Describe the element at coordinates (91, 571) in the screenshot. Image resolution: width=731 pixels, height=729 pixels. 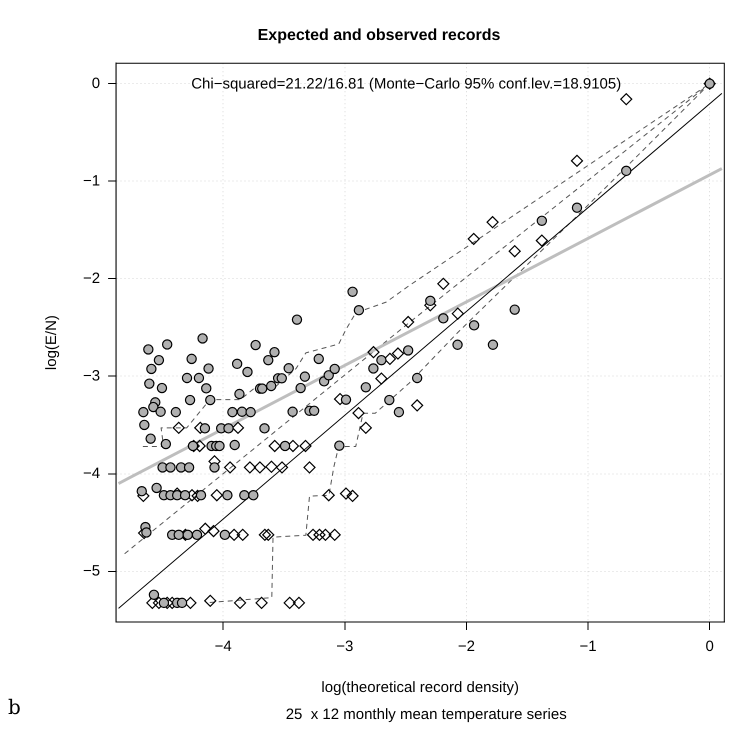
I see `y-tick-label: −5` at that location.